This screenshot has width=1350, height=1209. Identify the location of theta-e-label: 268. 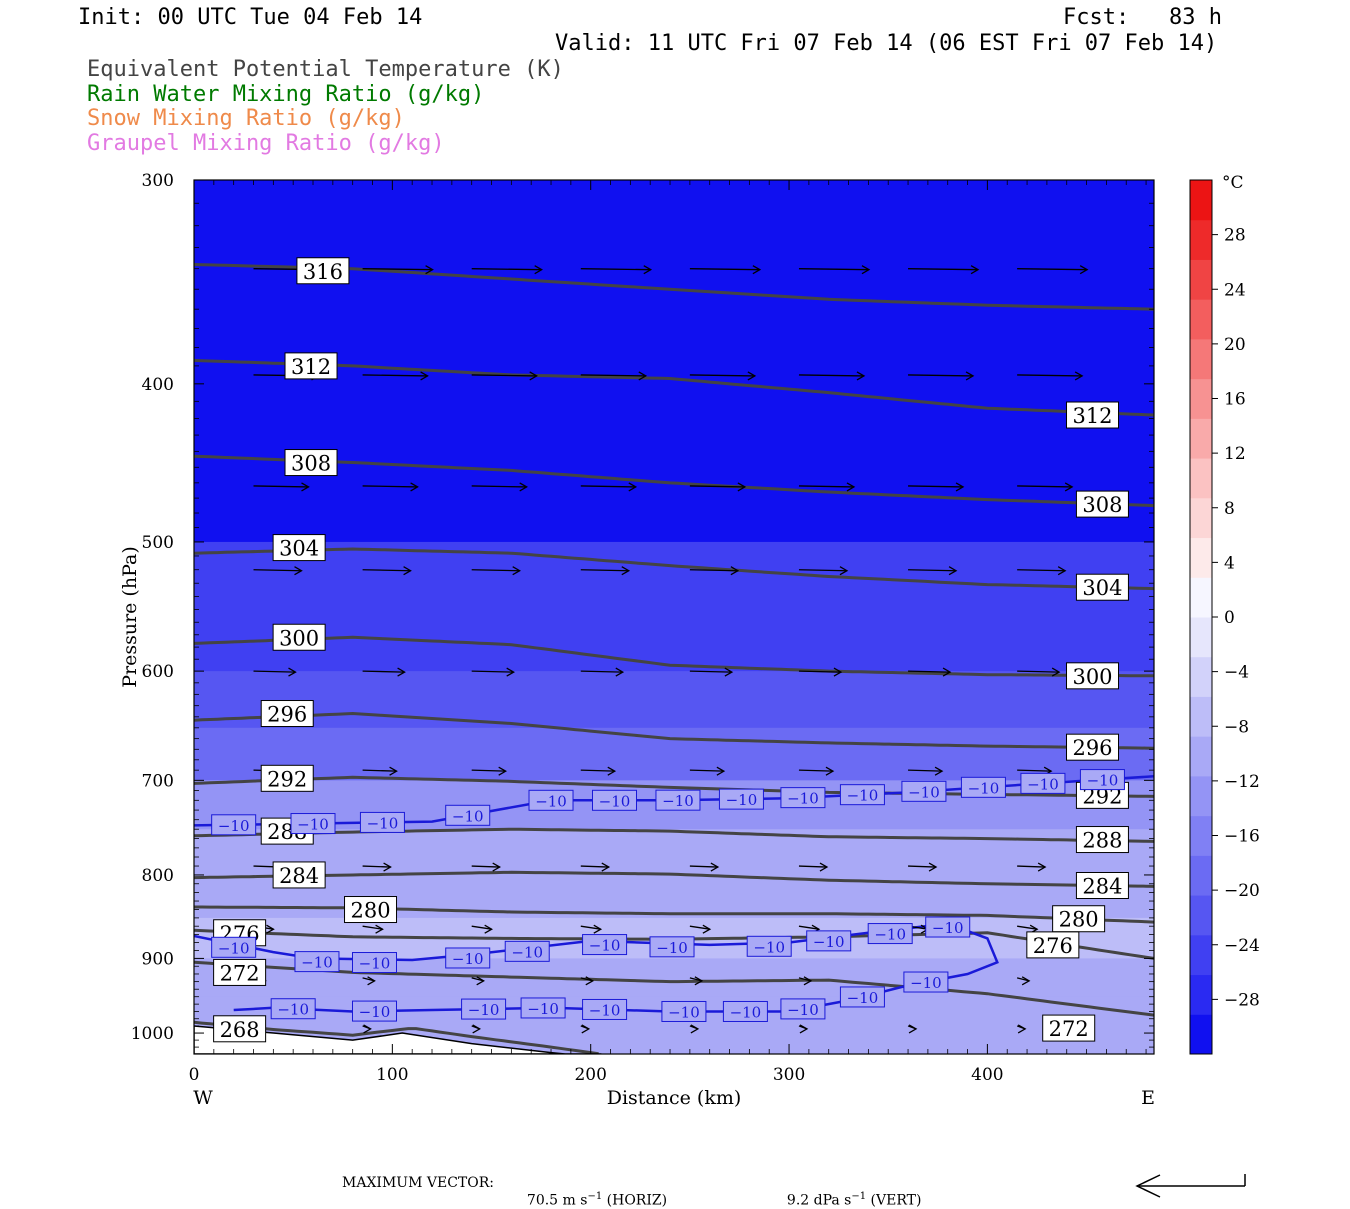
(240, 1029).